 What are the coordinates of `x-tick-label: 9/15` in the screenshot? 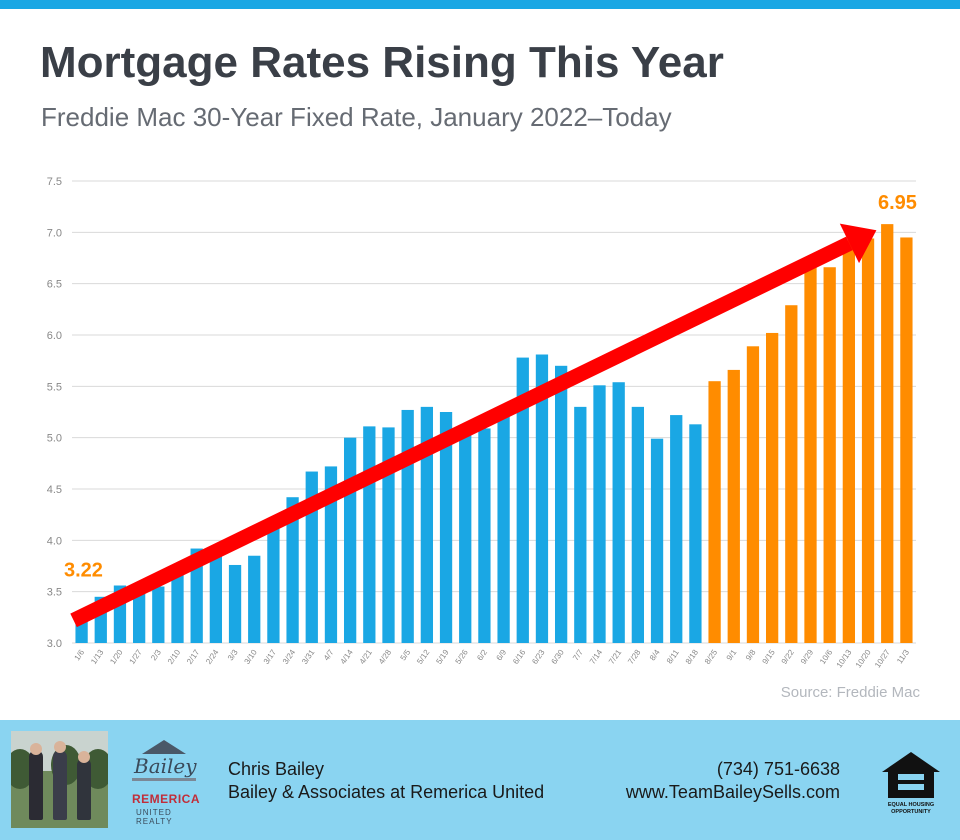 It's located at (768, 657).